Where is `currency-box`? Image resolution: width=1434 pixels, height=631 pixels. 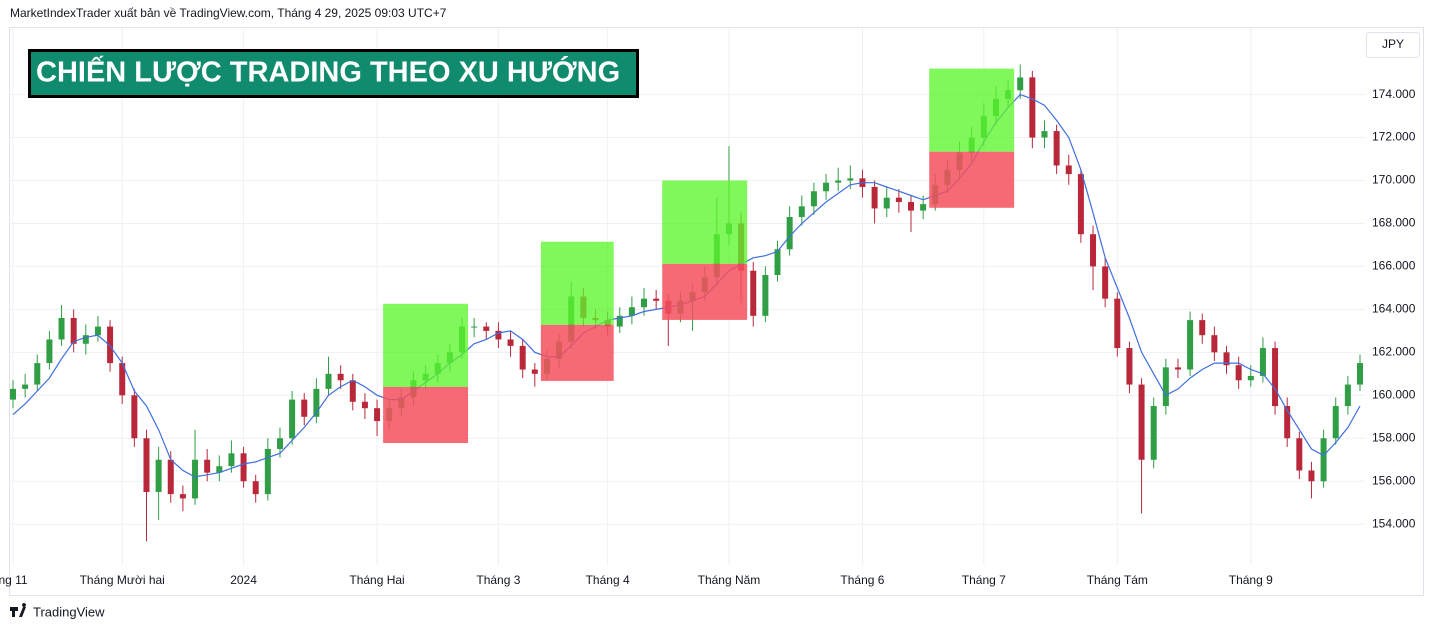
currency-box is located at coordinates (1393, 45).